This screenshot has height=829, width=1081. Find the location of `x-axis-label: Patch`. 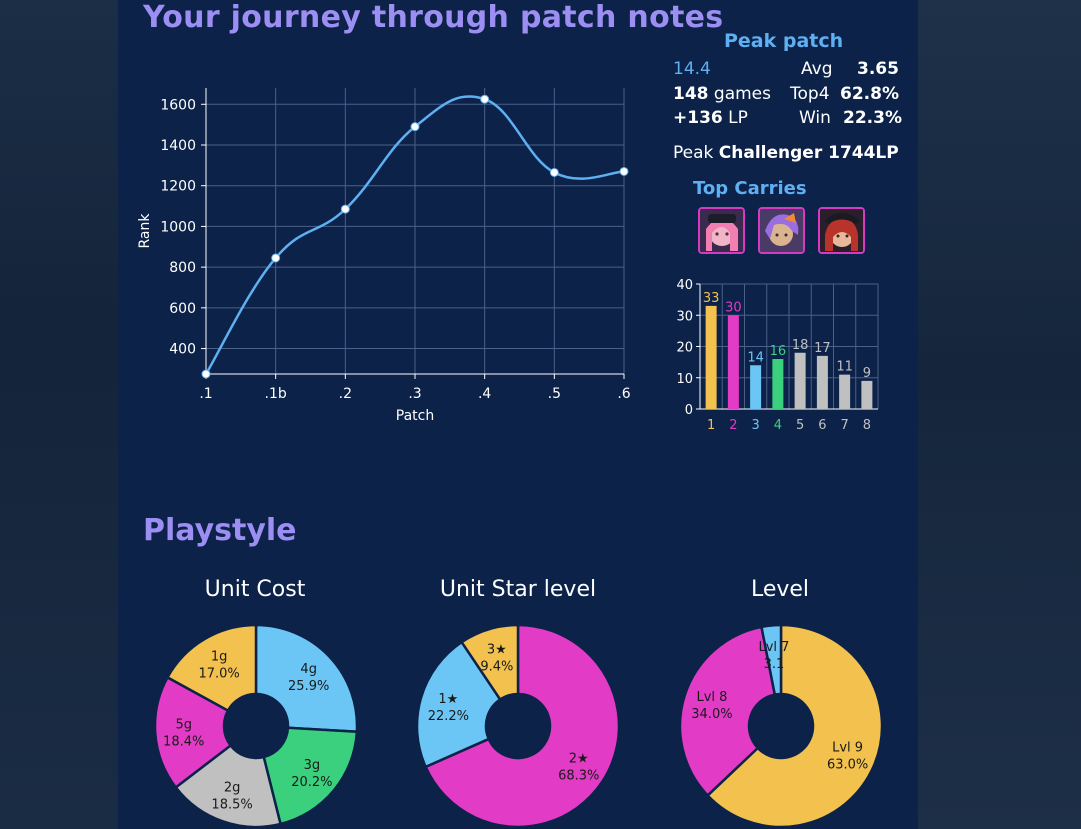

x-axis-label: Patch is located at coordinates (415, 416).